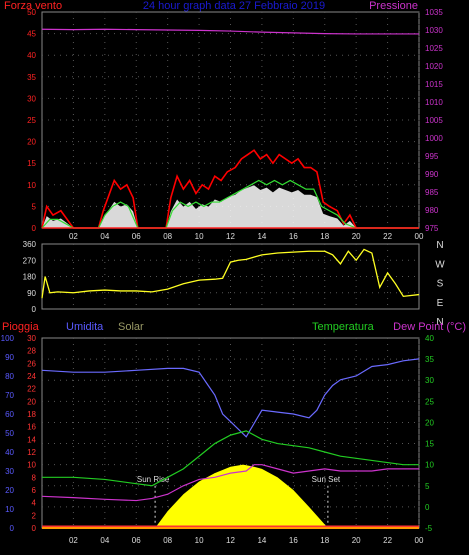 The height and width of the screenshot is (555, 469). I want to click on humidity-y-tick-label: 30, so click(9, 471).